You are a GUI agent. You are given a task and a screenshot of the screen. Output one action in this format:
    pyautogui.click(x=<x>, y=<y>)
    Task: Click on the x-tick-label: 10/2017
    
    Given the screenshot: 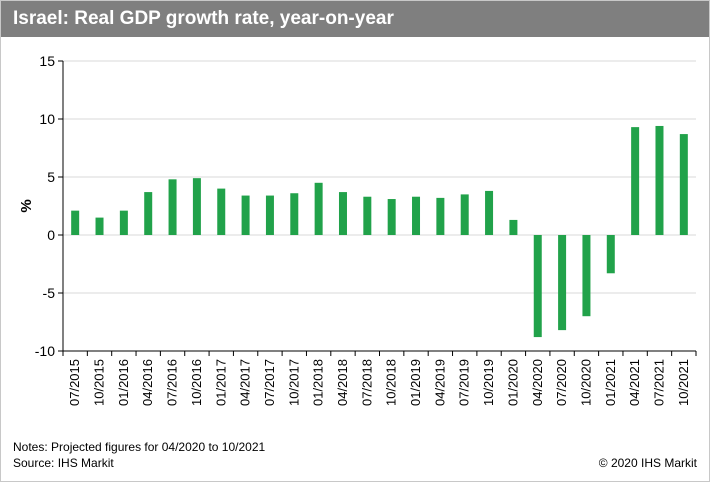 What is the action you would take?
    pyautogui.click(x=293, y=382)
    